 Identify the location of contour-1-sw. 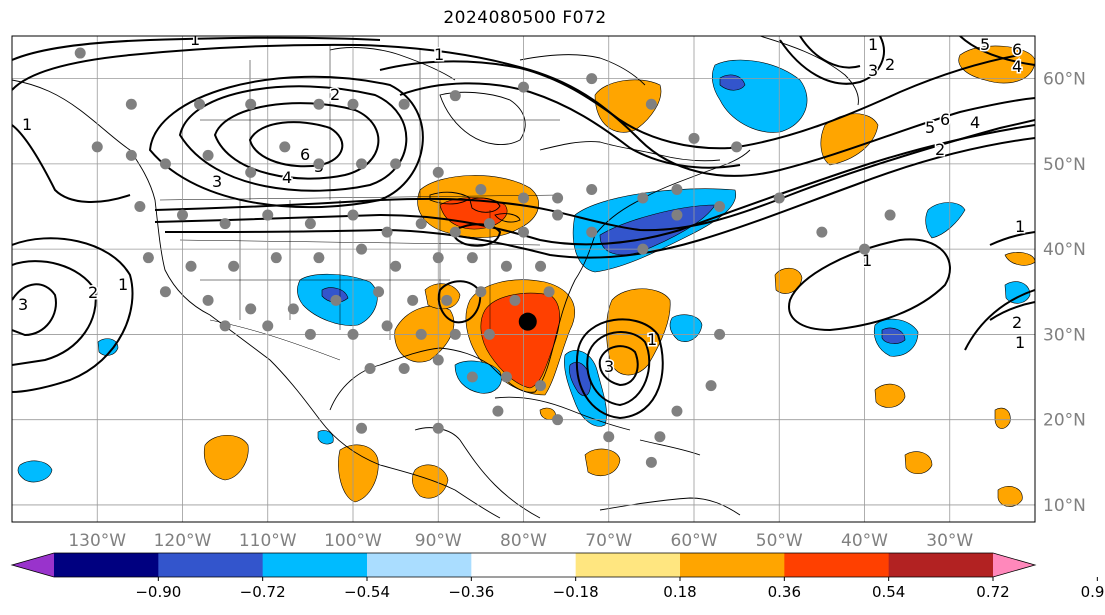
(73, 315).